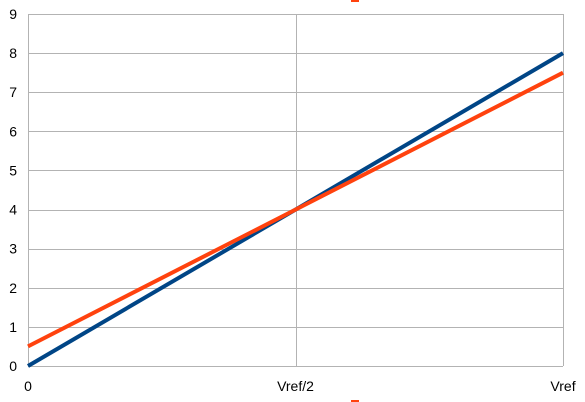 The image size is (585, 402). What do you see at coordinates (13, 249) in the screenshot?
I see `y-tick-label: 3` at bounding box center [13, 249].